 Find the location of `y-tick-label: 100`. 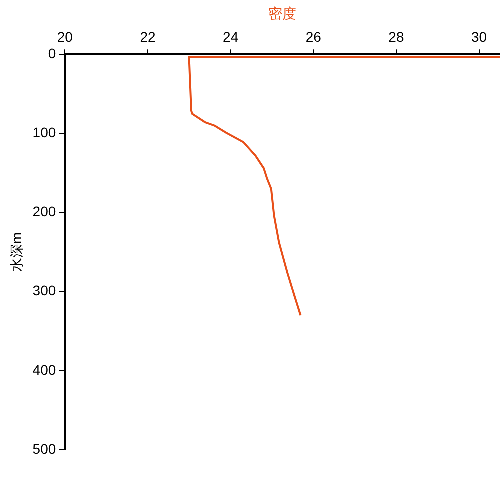

y-tick-label: 100 is located at coordinates (44, 132).